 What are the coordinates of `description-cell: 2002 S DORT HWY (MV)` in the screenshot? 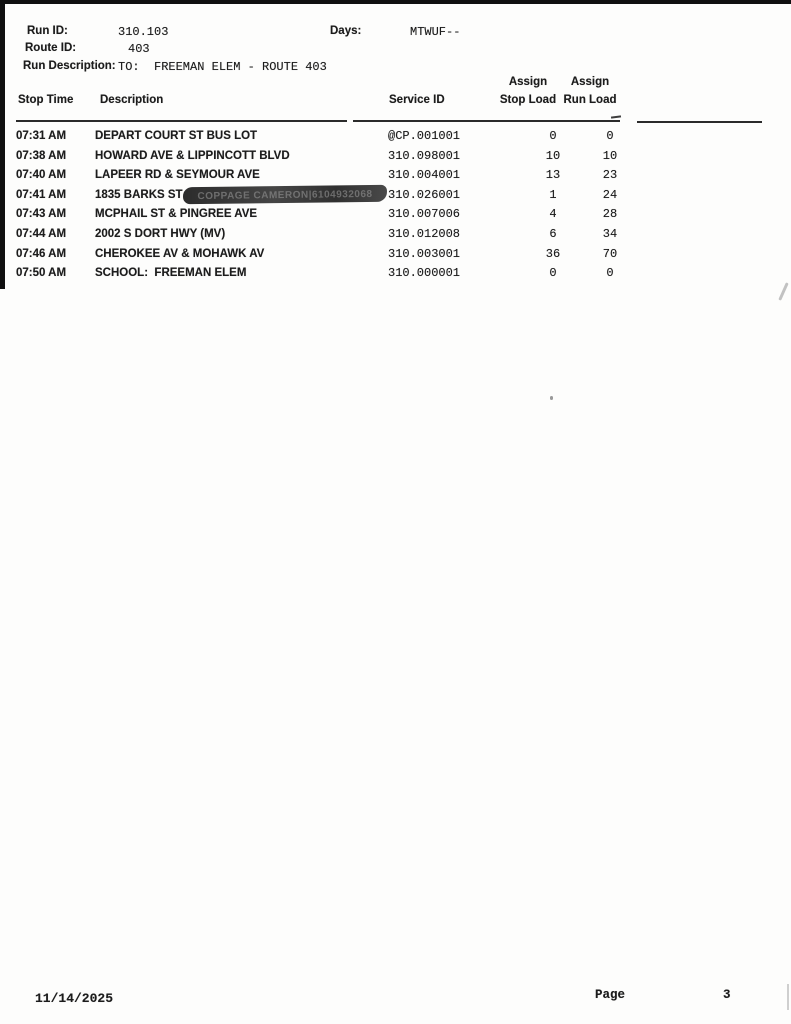 It's located at (160, 233).